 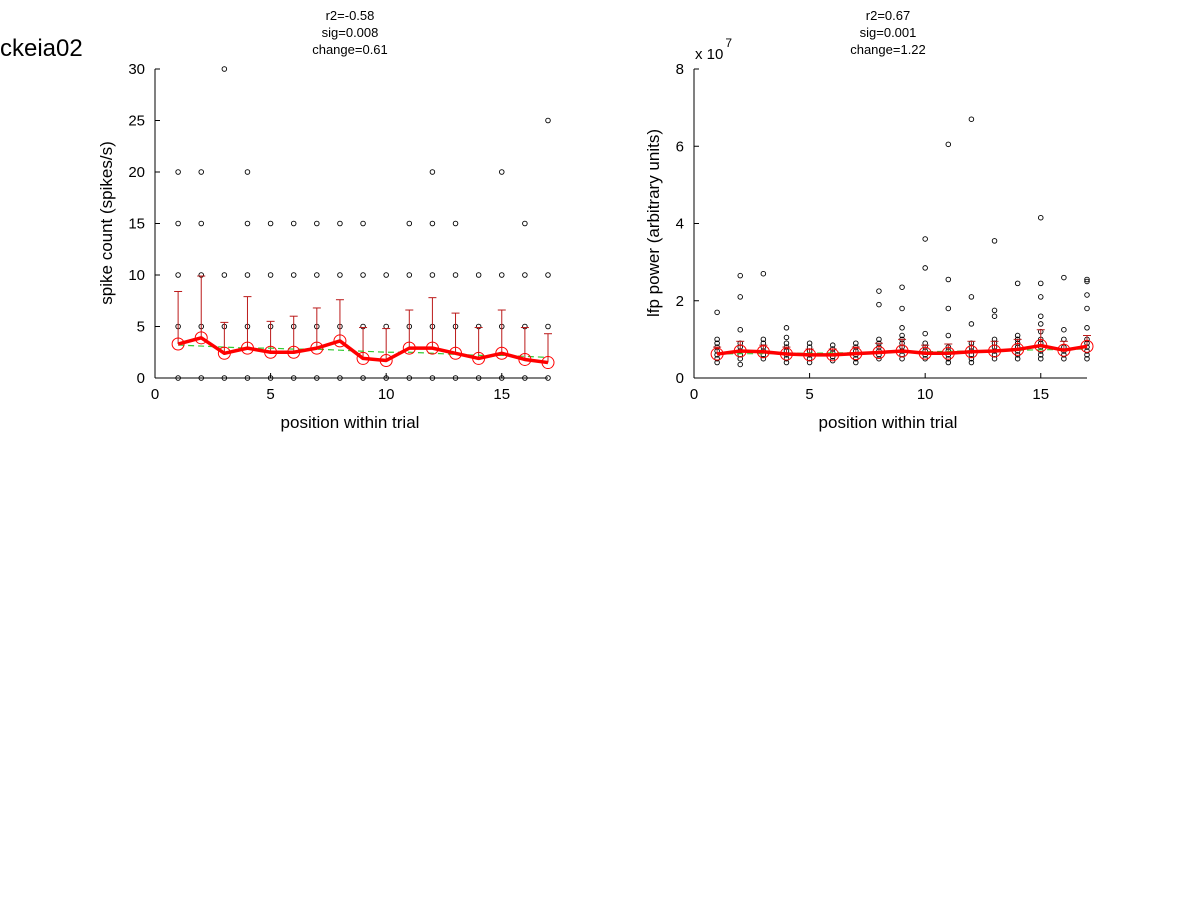 What do you see at coordinates (350, 15) in the screenshot?
I see `spike-count-stat-r2: r2=-0.58` at bounding box center [350, 15].